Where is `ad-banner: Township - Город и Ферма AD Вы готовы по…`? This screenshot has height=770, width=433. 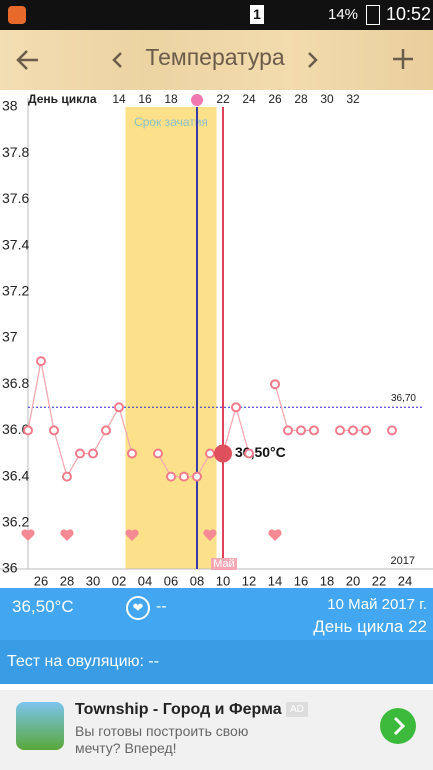
ad-banner: Township - Город и Ферма AD Вы готовы по… is located at coordinates (216, 730).